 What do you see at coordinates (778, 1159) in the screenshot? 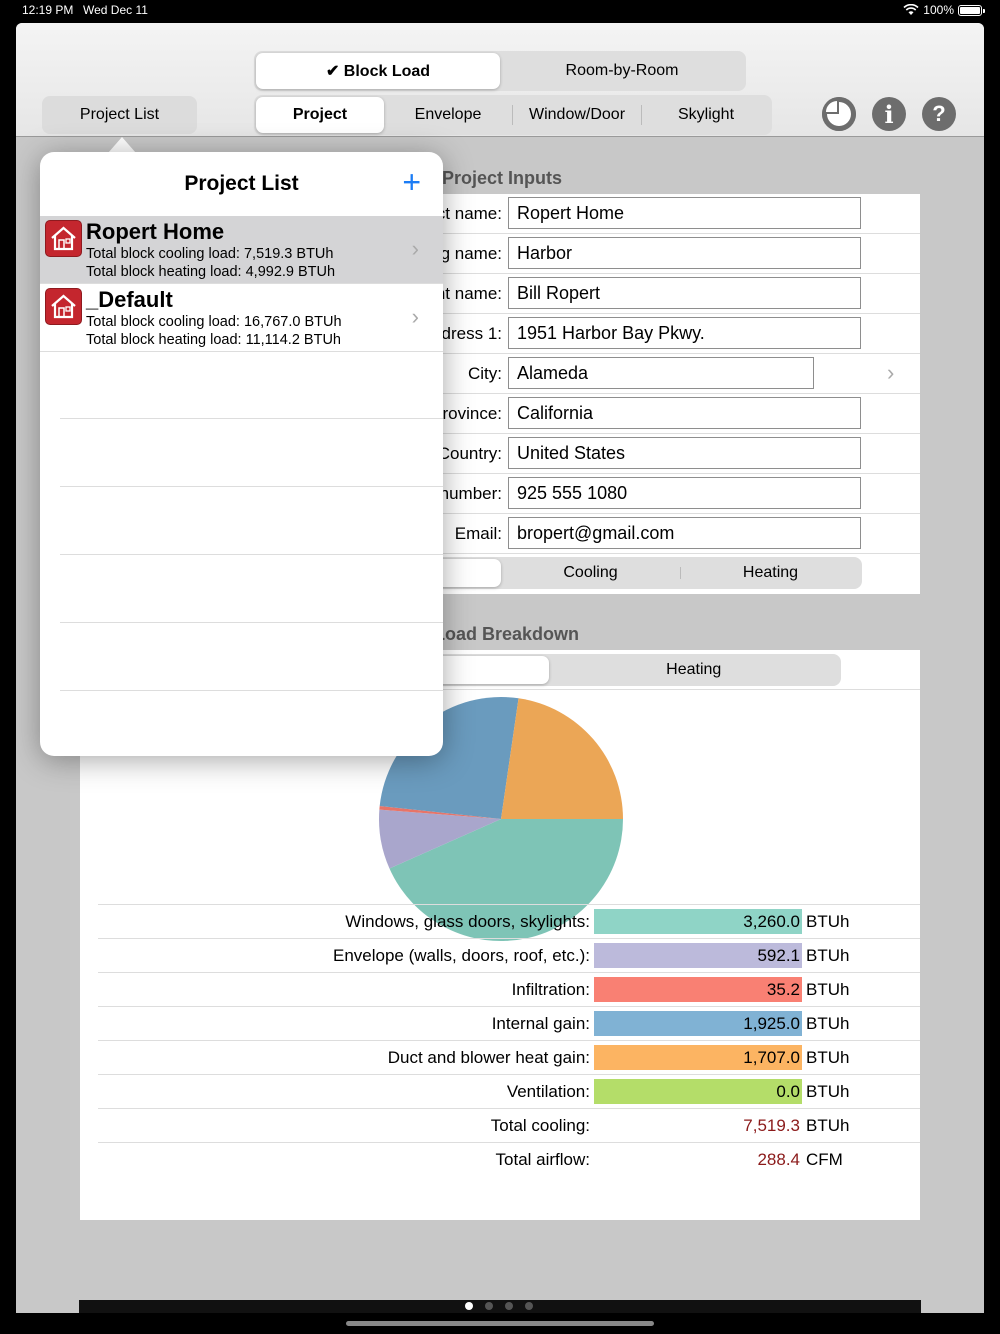
I see `total-value: 288.4` at bounding box center [778, 1159].